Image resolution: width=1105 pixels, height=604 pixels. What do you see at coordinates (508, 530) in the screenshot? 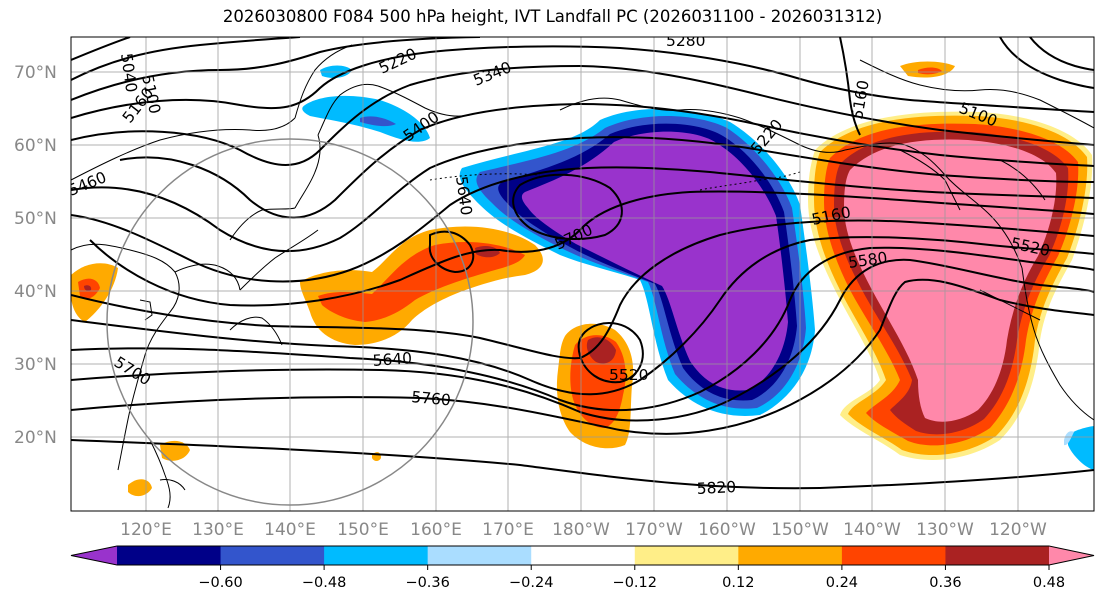
I see `lon-tick-label: 170°E` at bounding box center [508, 530].